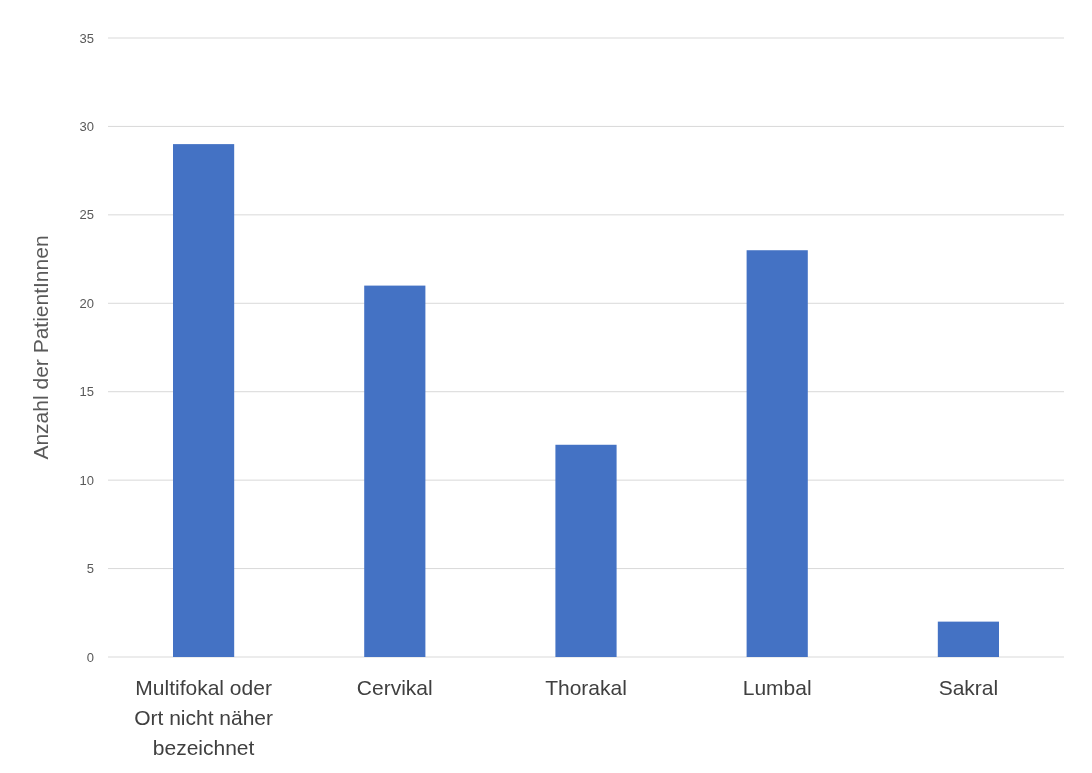 The height and width of the screenshot is (773, 1092). I want to click on x-tick-label: Cervikal, so click(394, 687).